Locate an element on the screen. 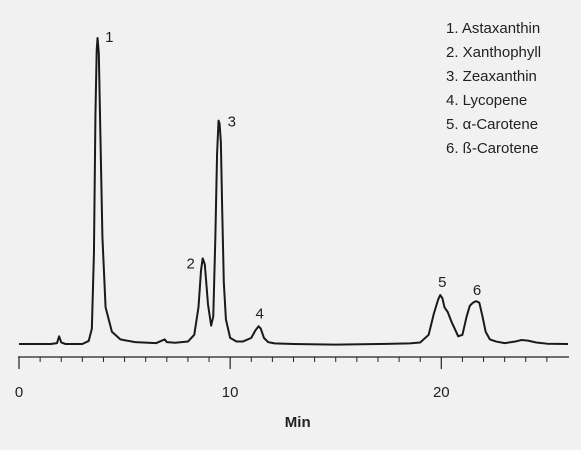 The width and height of the screenshot is (581, 450). peak-label: 4 is located at coordinates (260, 313).